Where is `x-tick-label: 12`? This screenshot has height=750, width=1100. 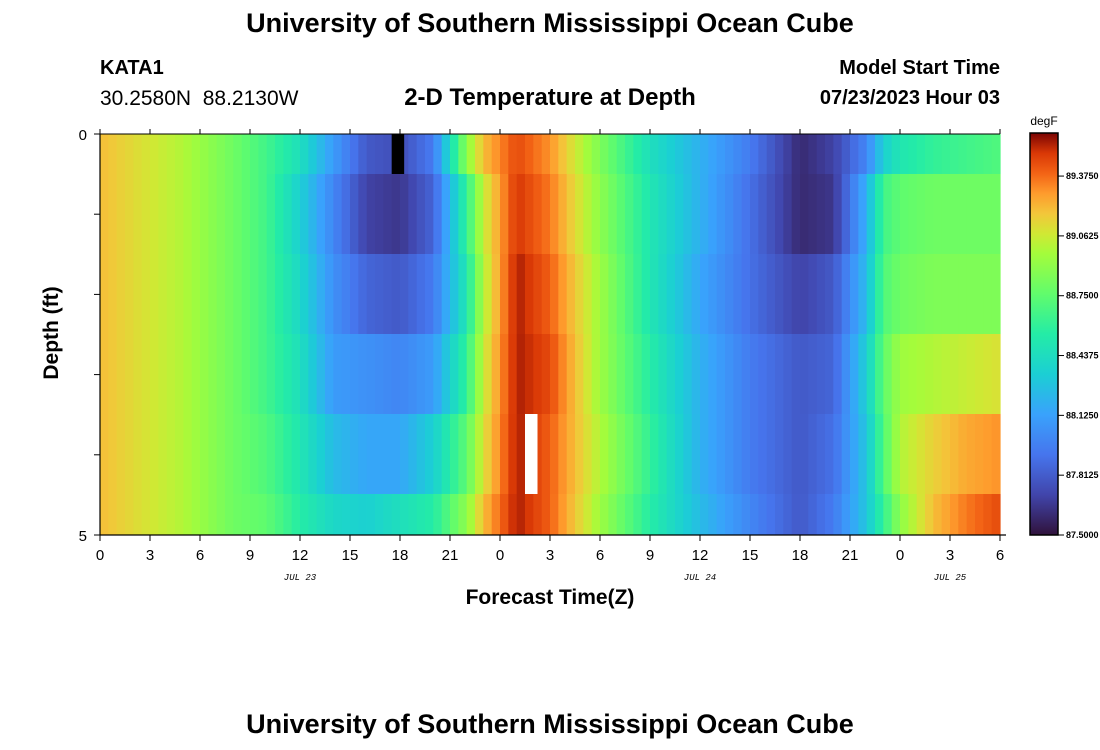
x-tick-label: 12 is located at coordinates (700, 555).